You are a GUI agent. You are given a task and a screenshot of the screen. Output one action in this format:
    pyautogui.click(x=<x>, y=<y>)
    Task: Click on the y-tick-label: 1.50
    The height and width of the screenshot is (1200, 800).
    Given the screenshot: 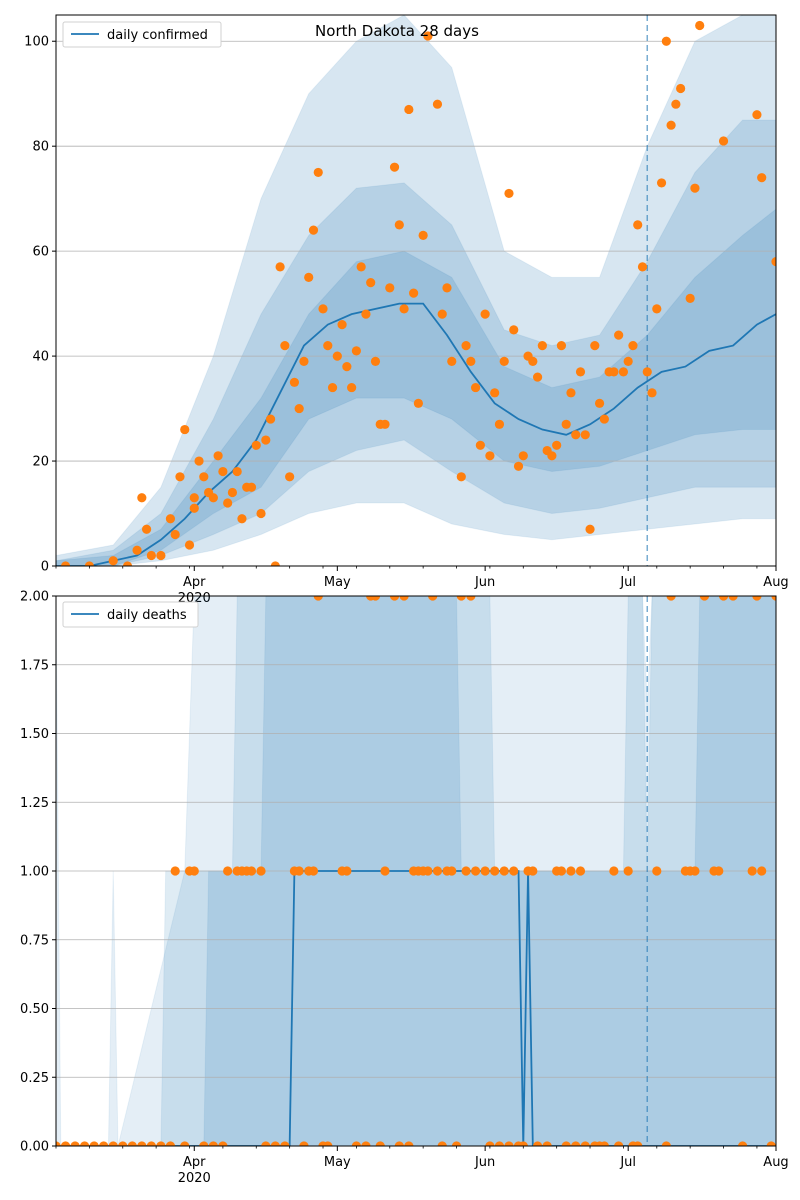 What is the action you would take?
    pyautogui.click(x=34, y=734)
    